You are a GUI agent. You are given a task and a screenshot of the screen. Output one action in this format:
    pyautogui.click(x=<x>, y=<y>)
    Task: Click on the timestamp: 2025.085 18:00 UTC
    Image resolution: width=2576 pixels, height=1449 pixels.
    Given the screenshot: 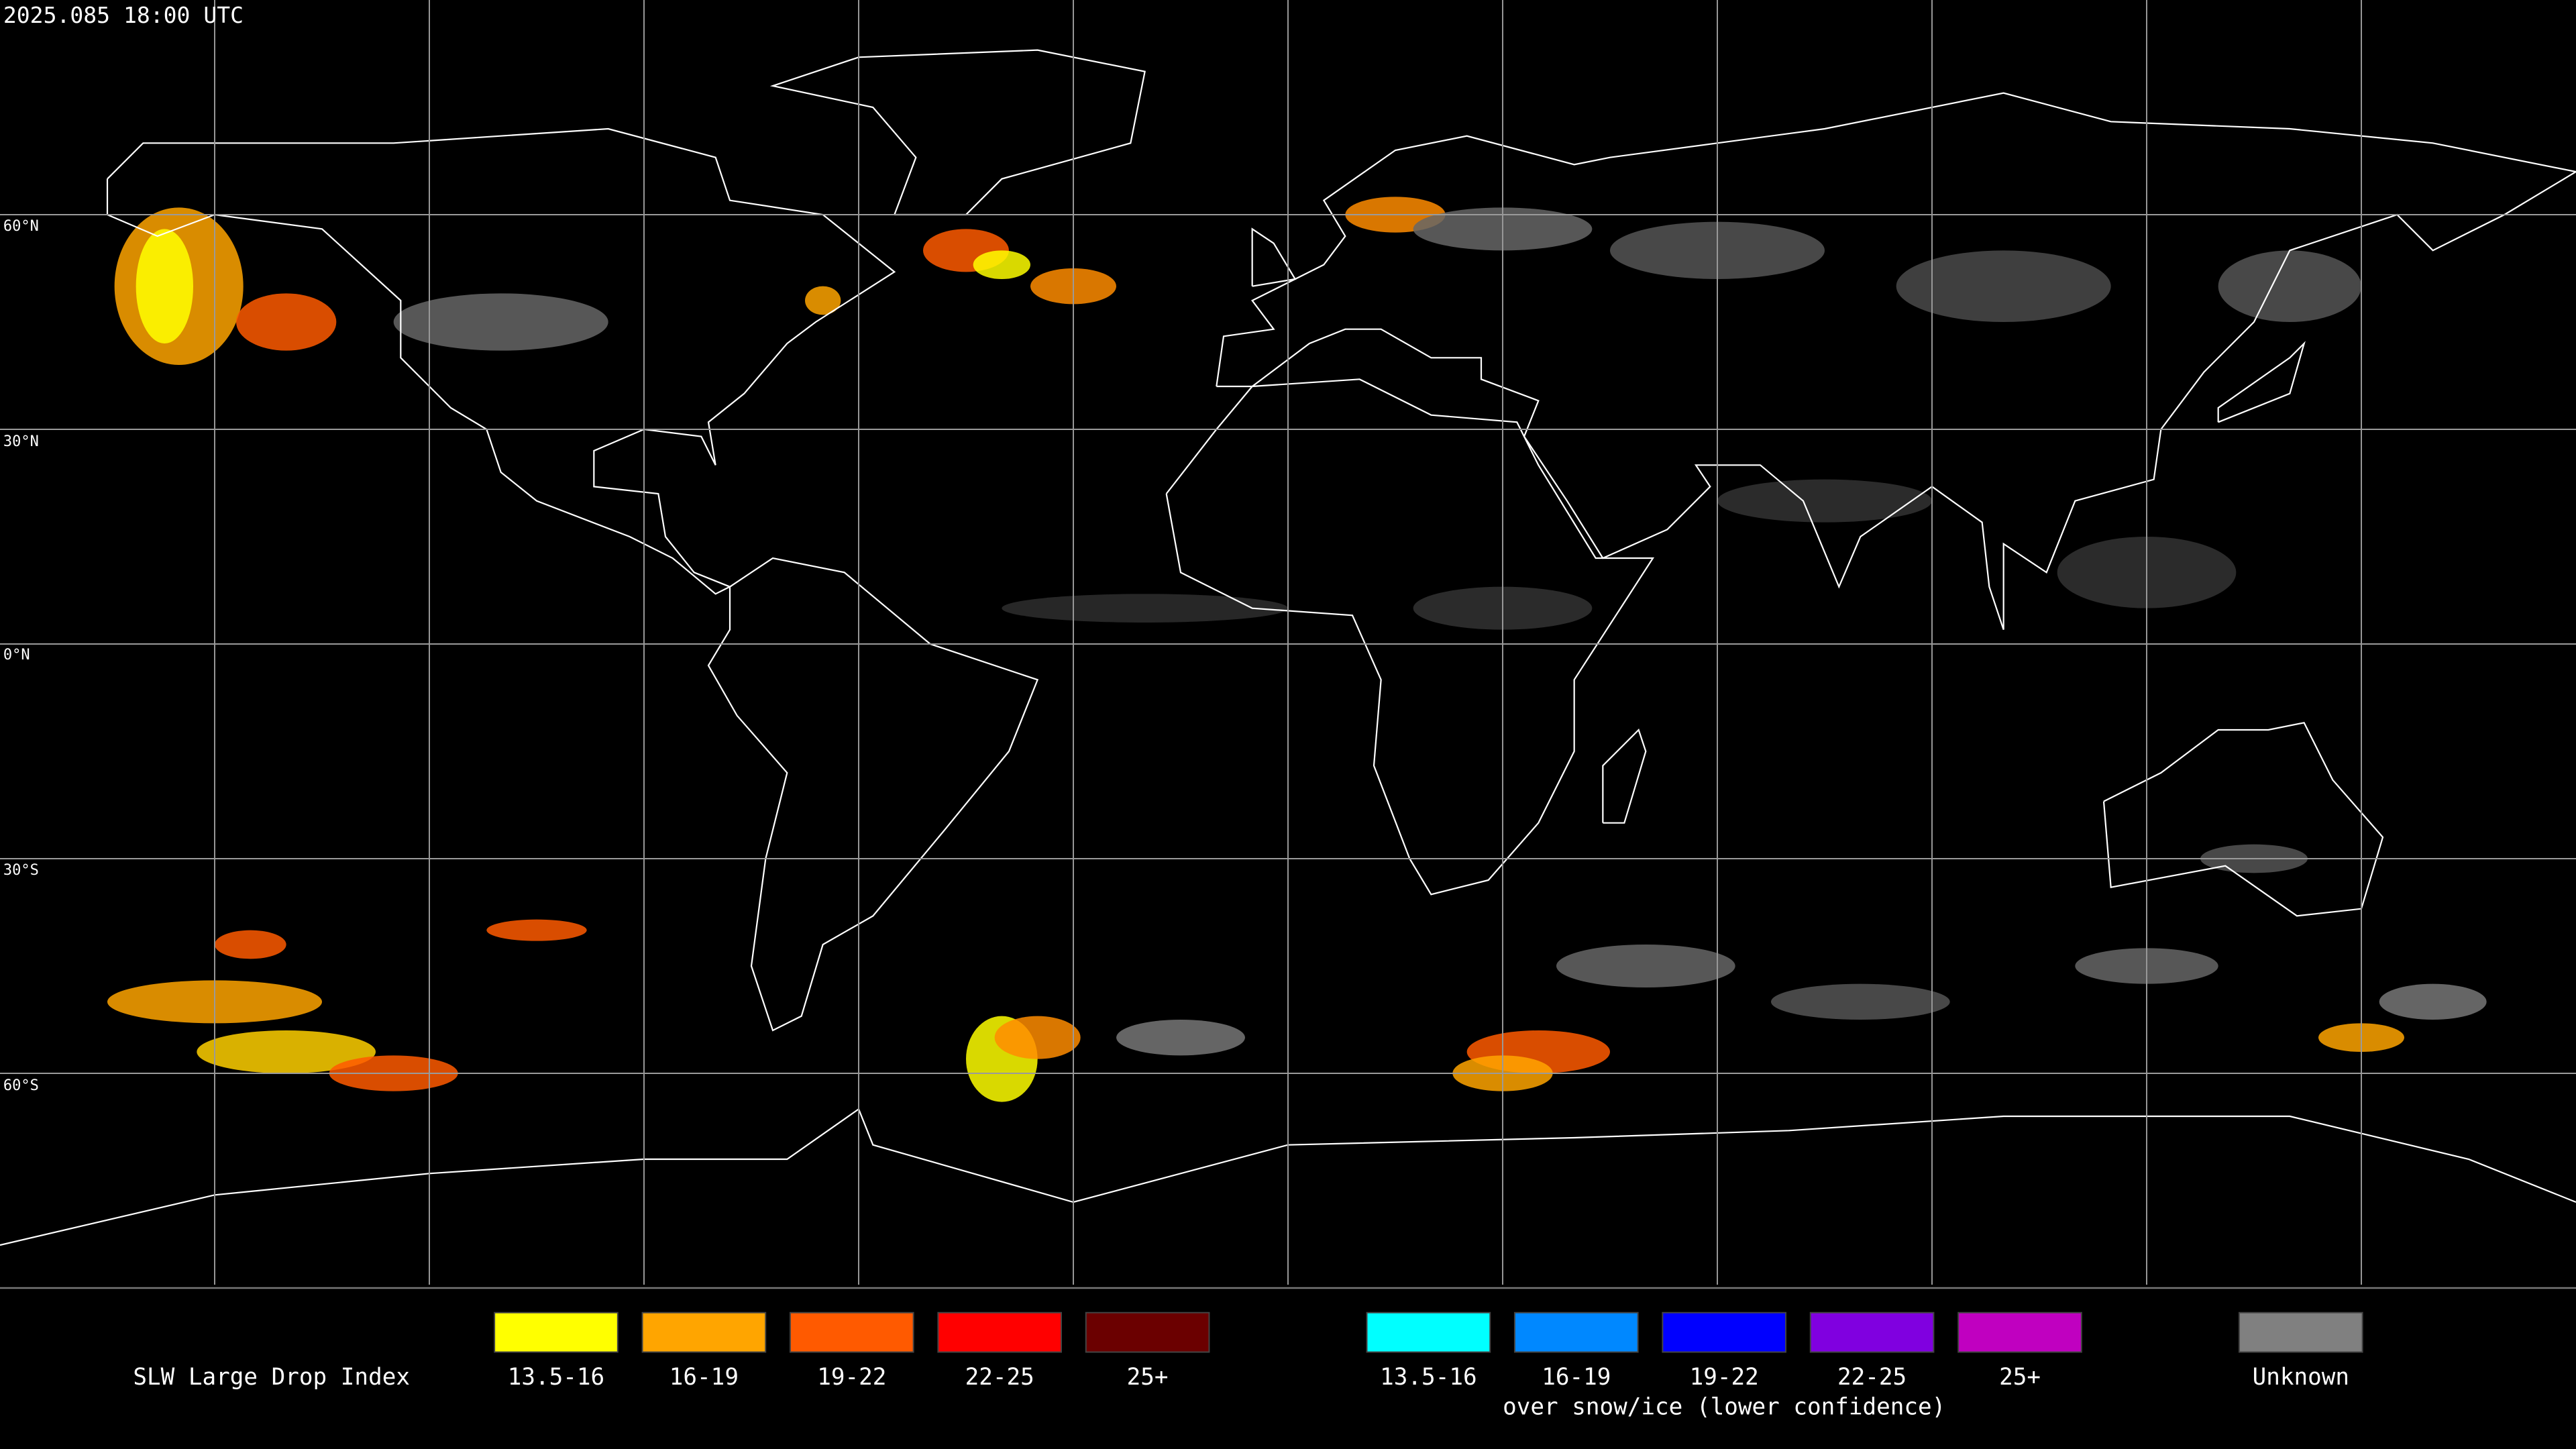 What is the action you would take?
    pyautogui.click(x=123, y=15)
    